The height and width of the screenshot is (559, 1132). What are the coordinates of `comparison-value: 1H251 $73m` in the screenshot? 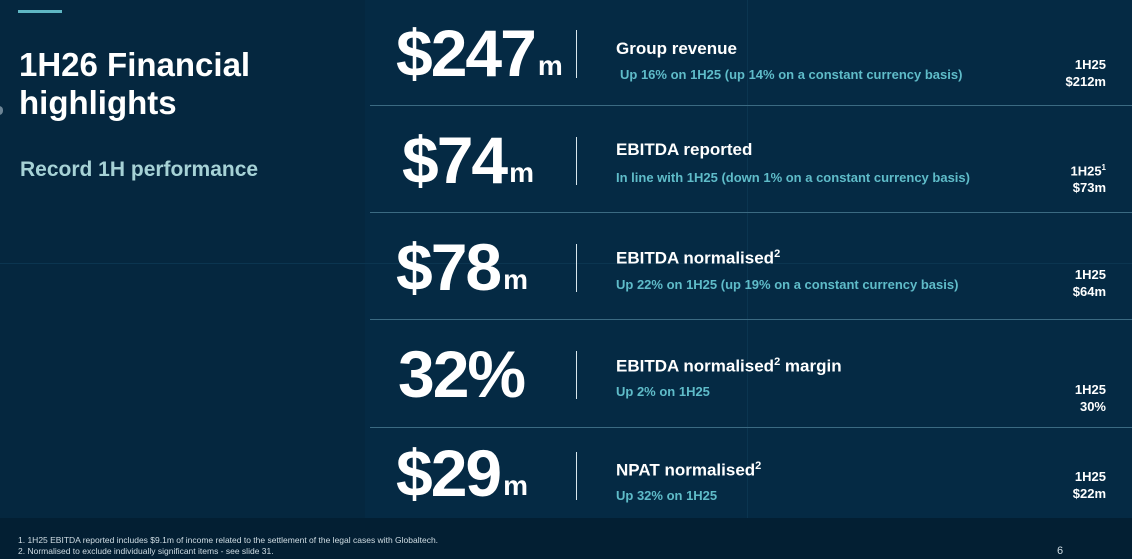 It's located at (1088, 177).